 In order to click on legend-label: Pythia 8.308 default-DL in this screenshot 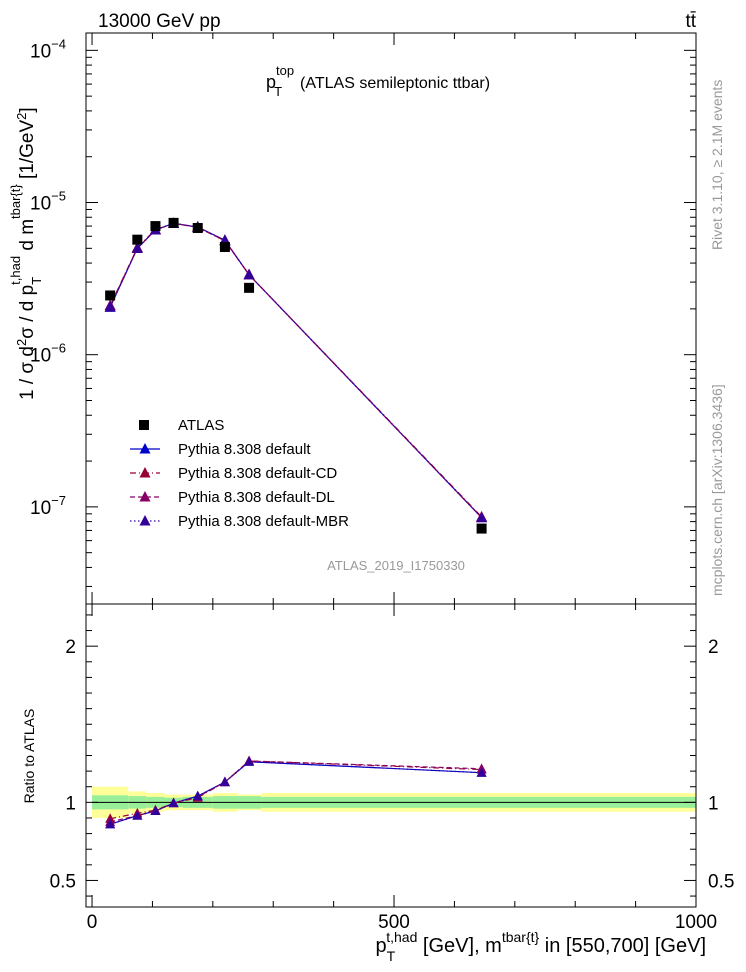, I will do `click(256, 497)`.